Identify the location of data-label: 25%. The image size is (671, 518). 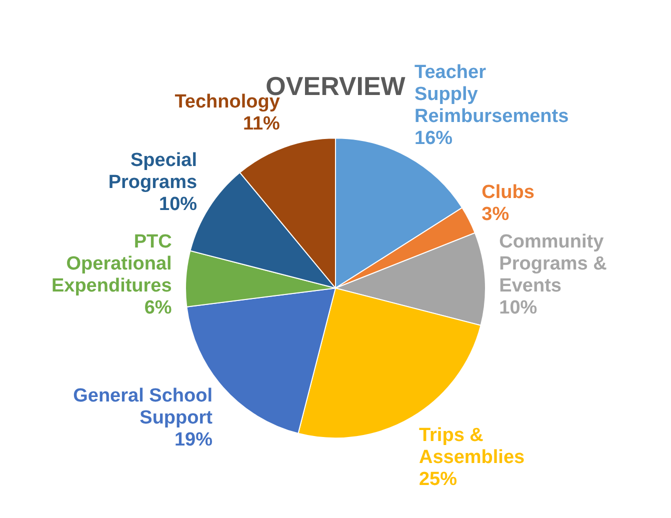
(438, 479).